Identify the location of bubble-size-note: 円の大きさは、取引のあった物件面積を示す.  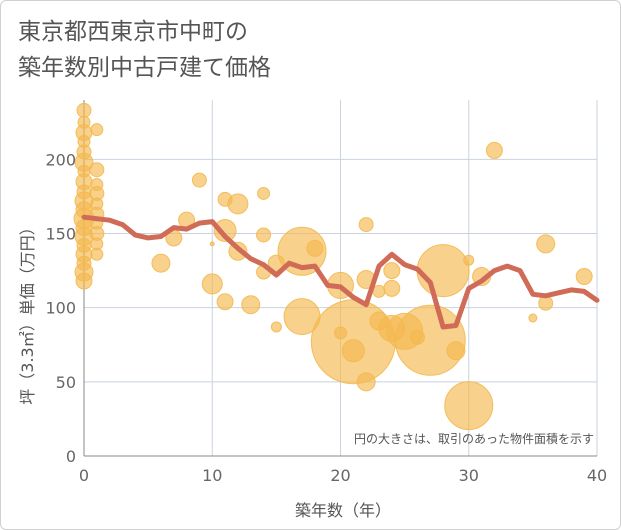
(474, 438).